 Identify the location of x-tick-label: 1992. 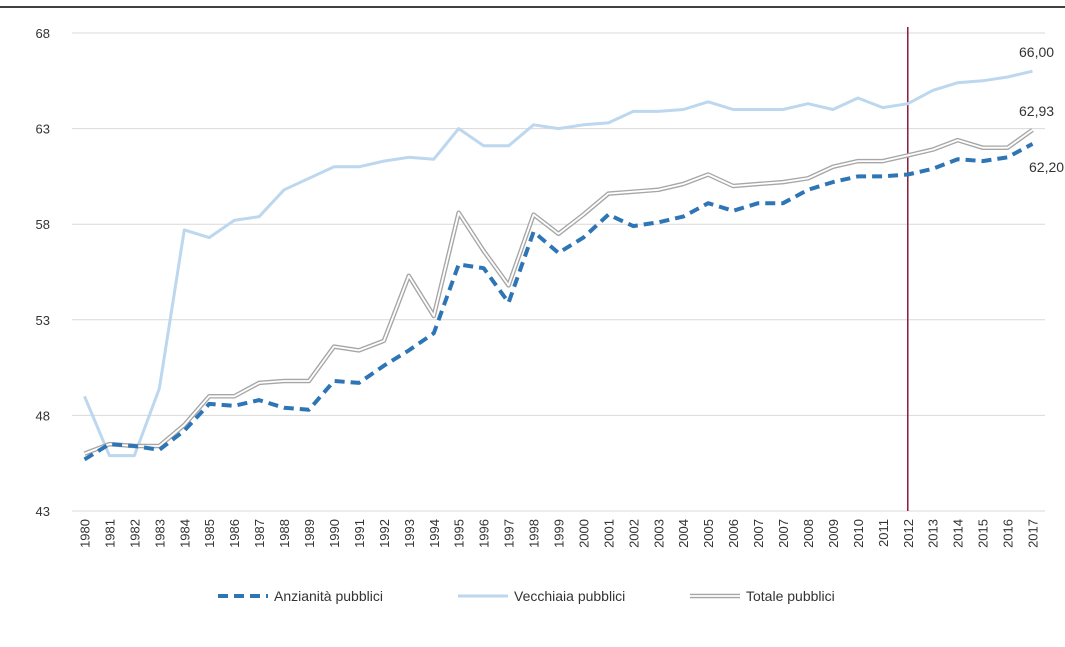
(384, 533).